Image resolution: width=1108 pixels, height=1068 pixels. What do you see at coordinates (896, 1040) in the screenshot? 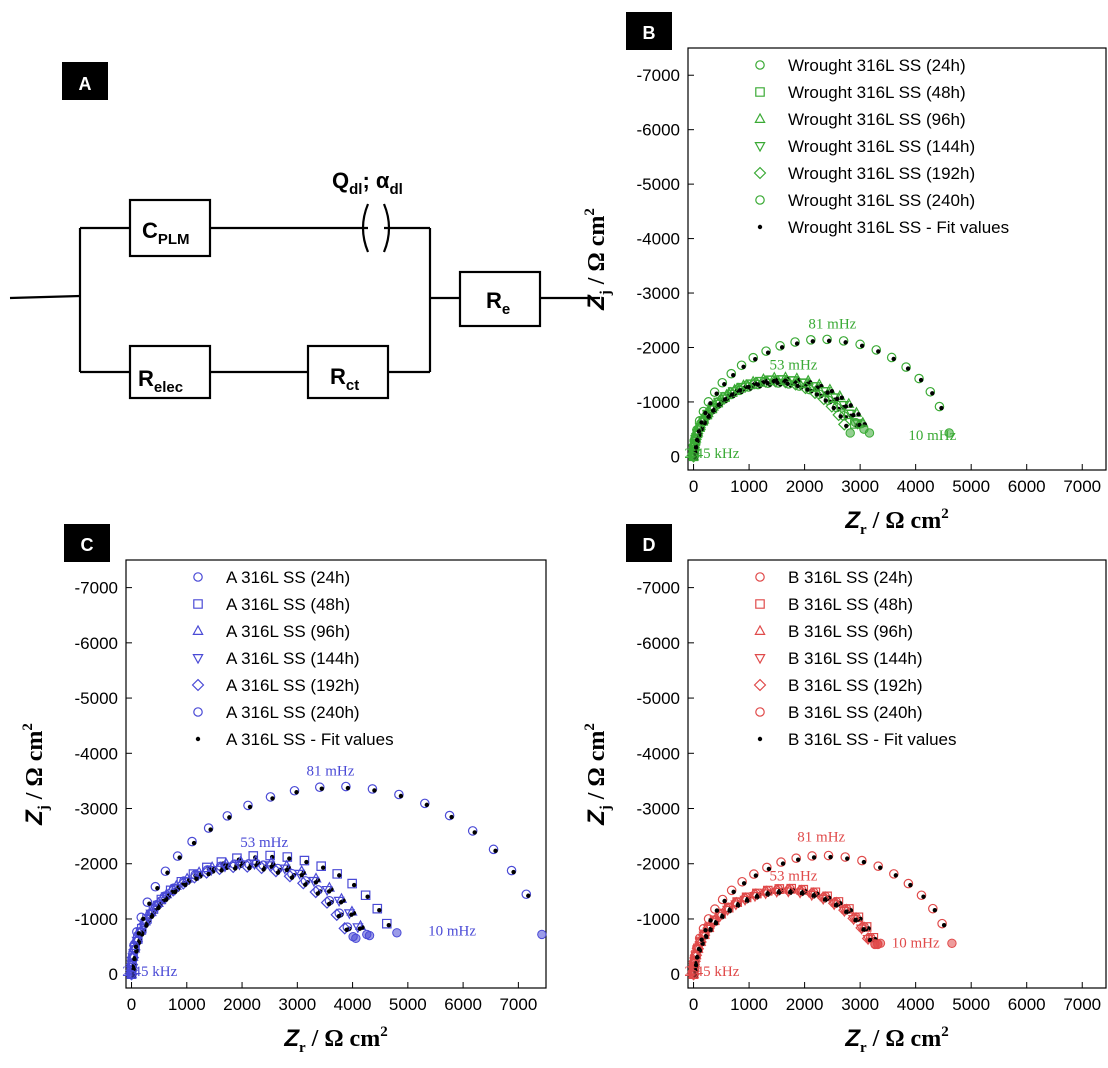
I see `panel-d-x-axis-label: Zr / Ω cm2` at bounding box center [896, 1040].